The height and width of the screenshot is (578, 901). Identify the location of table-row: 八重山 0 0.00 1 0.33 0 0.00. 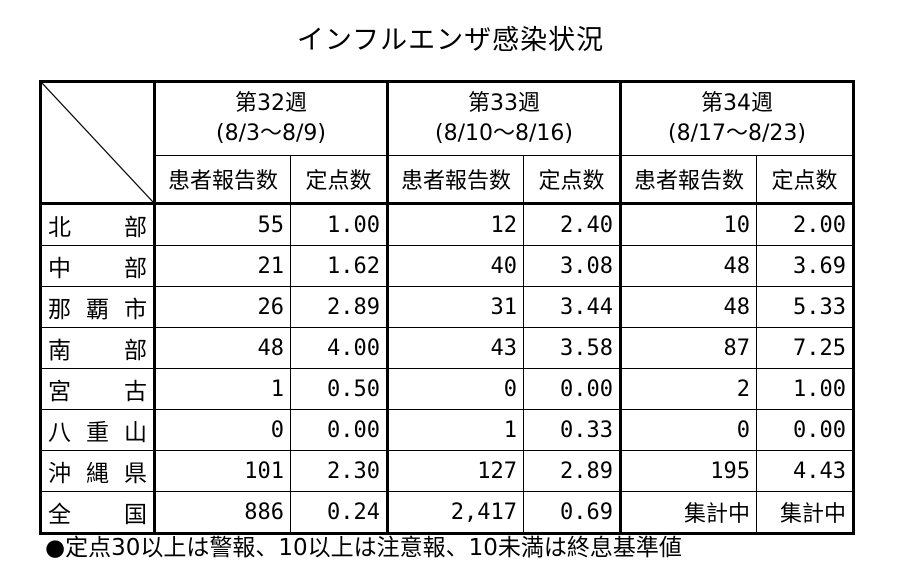
(447, 430).